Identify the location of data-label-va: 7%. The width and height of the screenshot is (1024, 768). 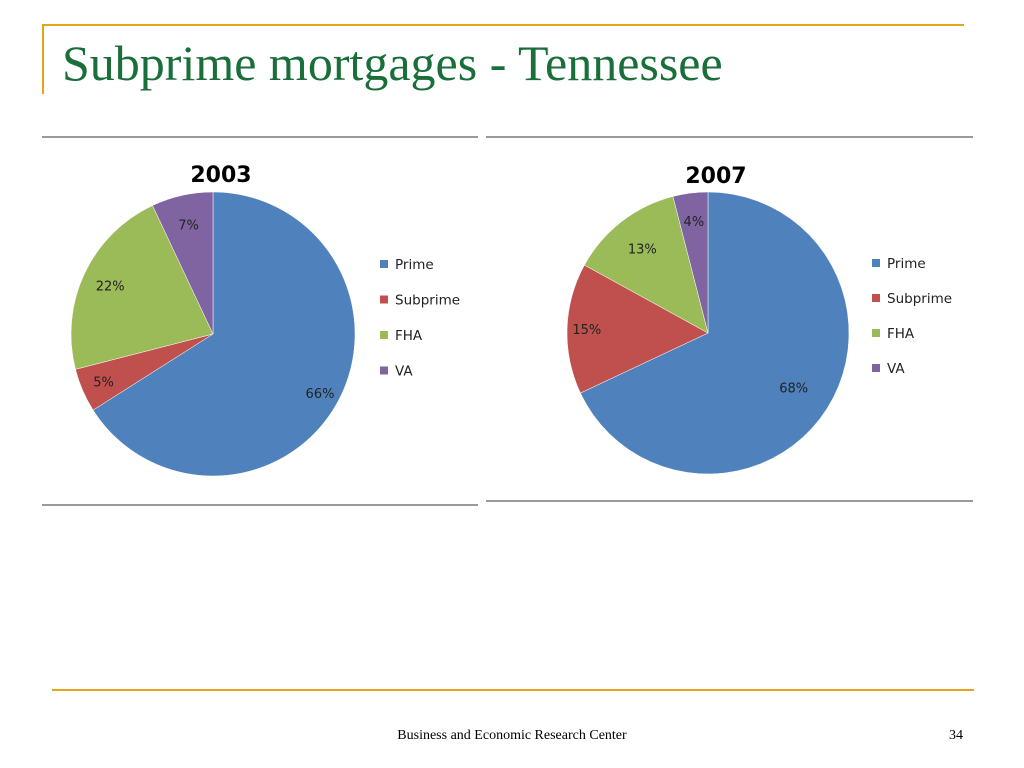
(188, 226).